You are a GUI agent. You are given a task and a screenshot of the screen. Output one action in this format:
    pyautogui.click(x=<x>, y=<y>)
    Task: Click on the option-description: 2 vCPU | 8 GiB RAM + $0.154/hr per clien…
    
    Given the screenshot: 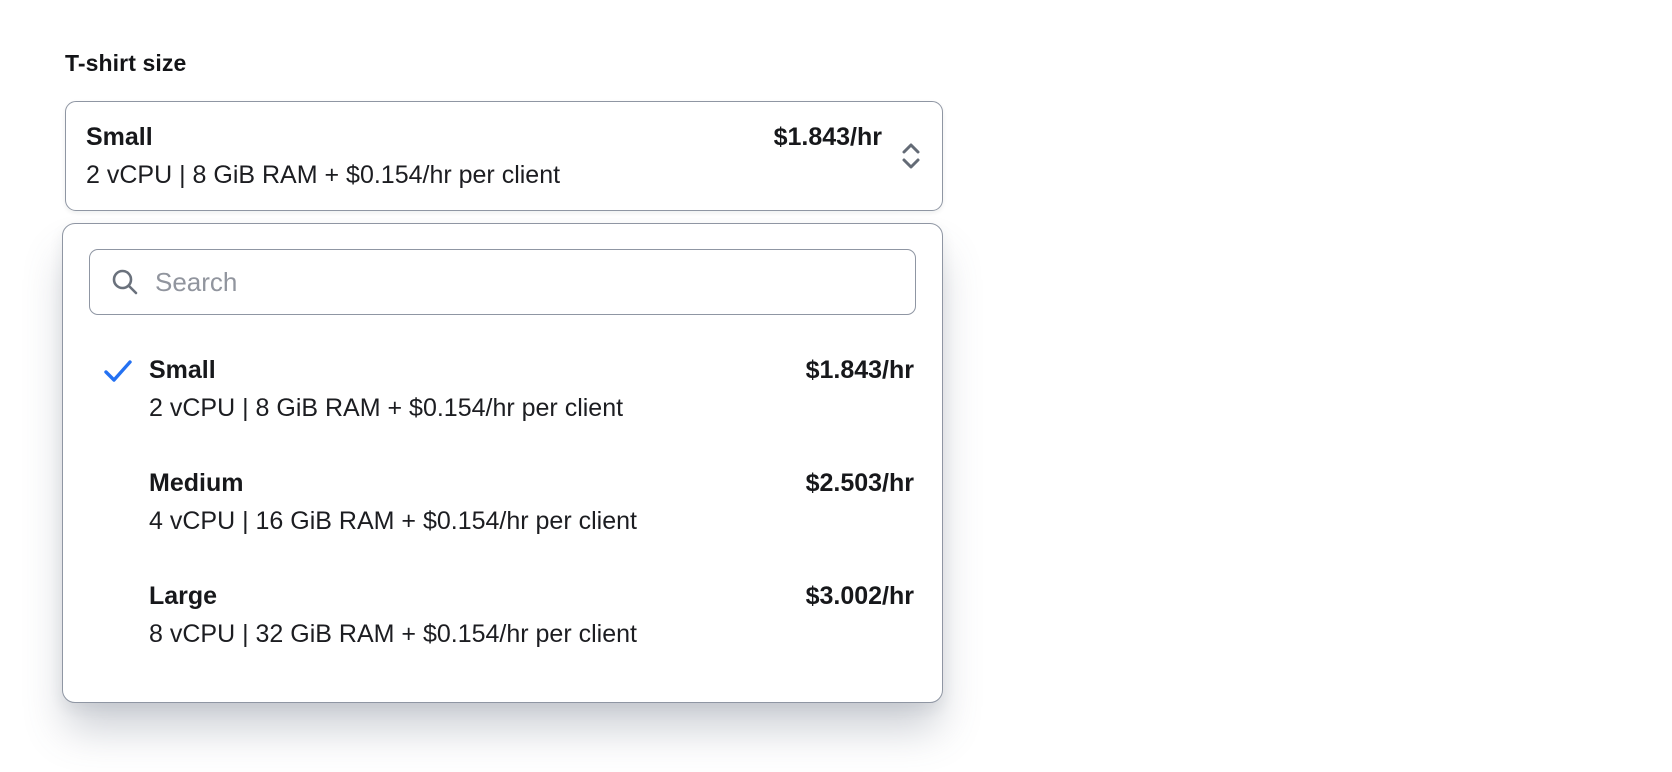 What is the action you would take?
    pyautogui.click(x=386, y=408)
    